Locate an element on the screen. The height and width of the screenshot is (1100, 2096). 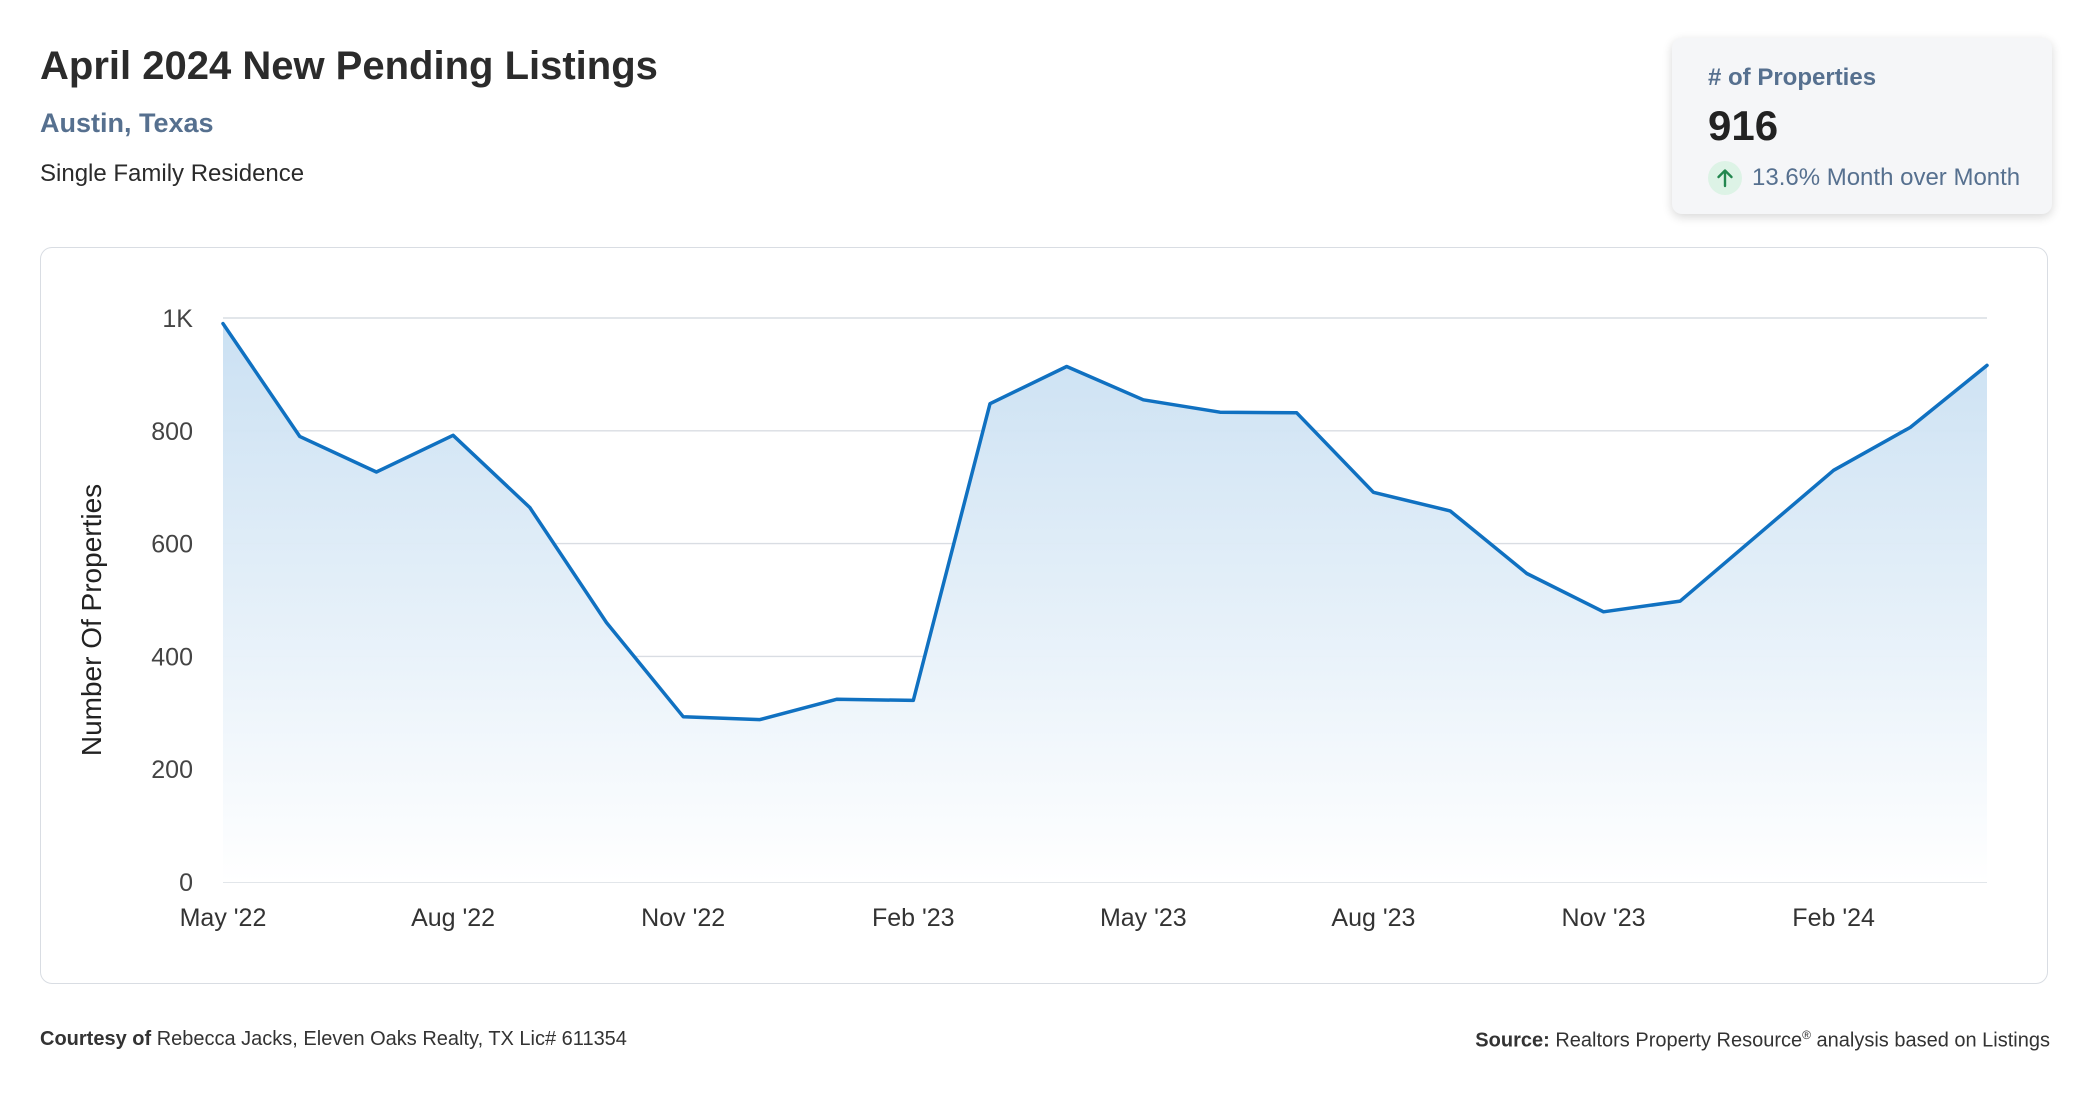
y-tick-label: 600 is located at coordinates (172, 545).